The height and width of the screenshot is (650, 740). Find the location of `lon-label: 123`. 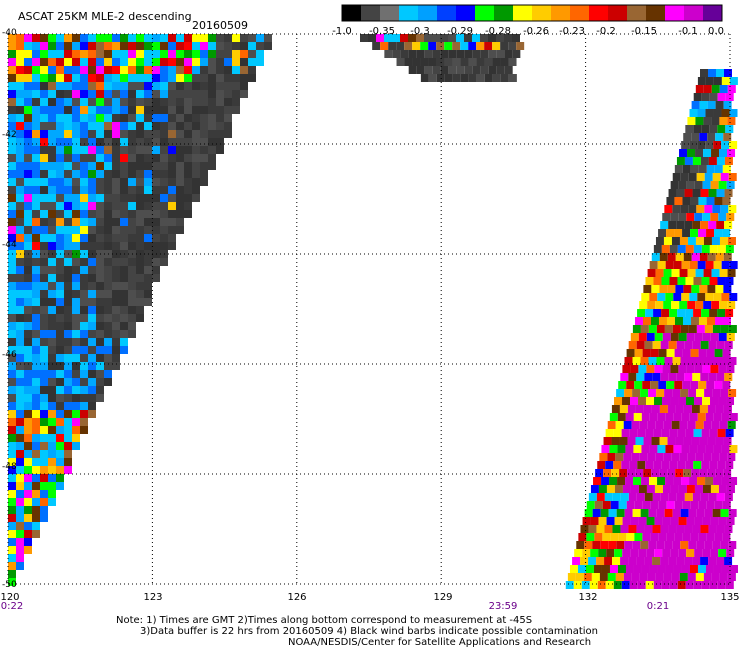

lon-label: 123 is located at coordinates (153, 597).